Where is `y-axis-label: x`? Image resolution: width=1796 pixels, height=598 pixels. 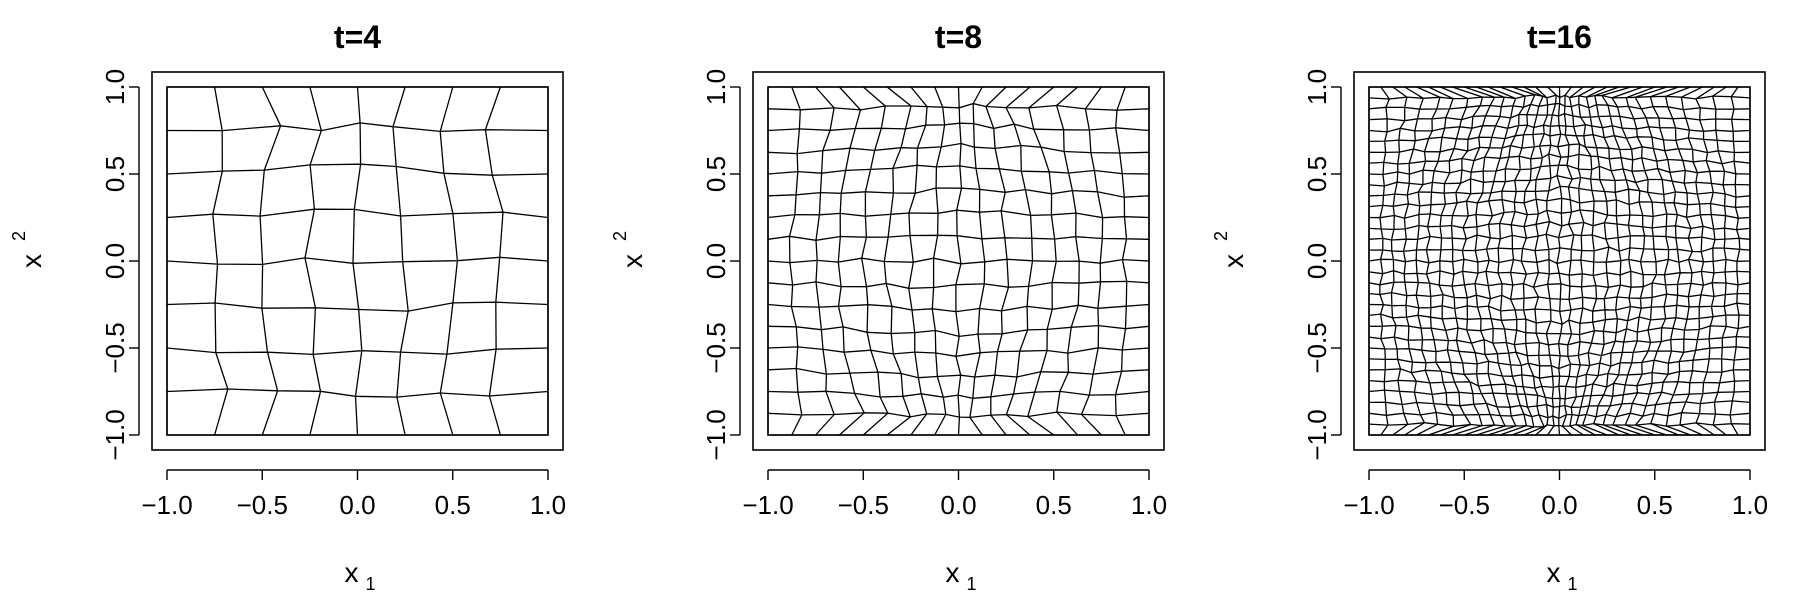
y-axis-label: x is located at coordinates (632, 261).